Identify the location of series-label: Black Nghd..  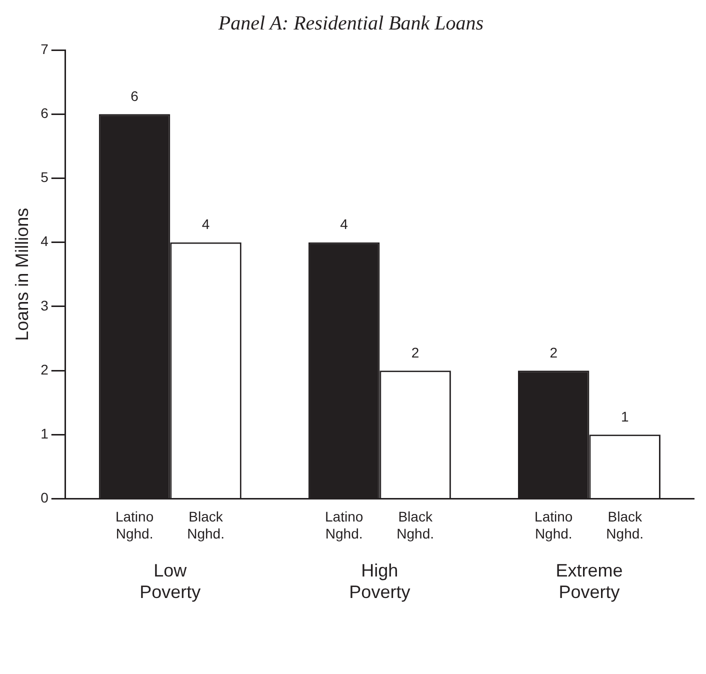
(205, 525).